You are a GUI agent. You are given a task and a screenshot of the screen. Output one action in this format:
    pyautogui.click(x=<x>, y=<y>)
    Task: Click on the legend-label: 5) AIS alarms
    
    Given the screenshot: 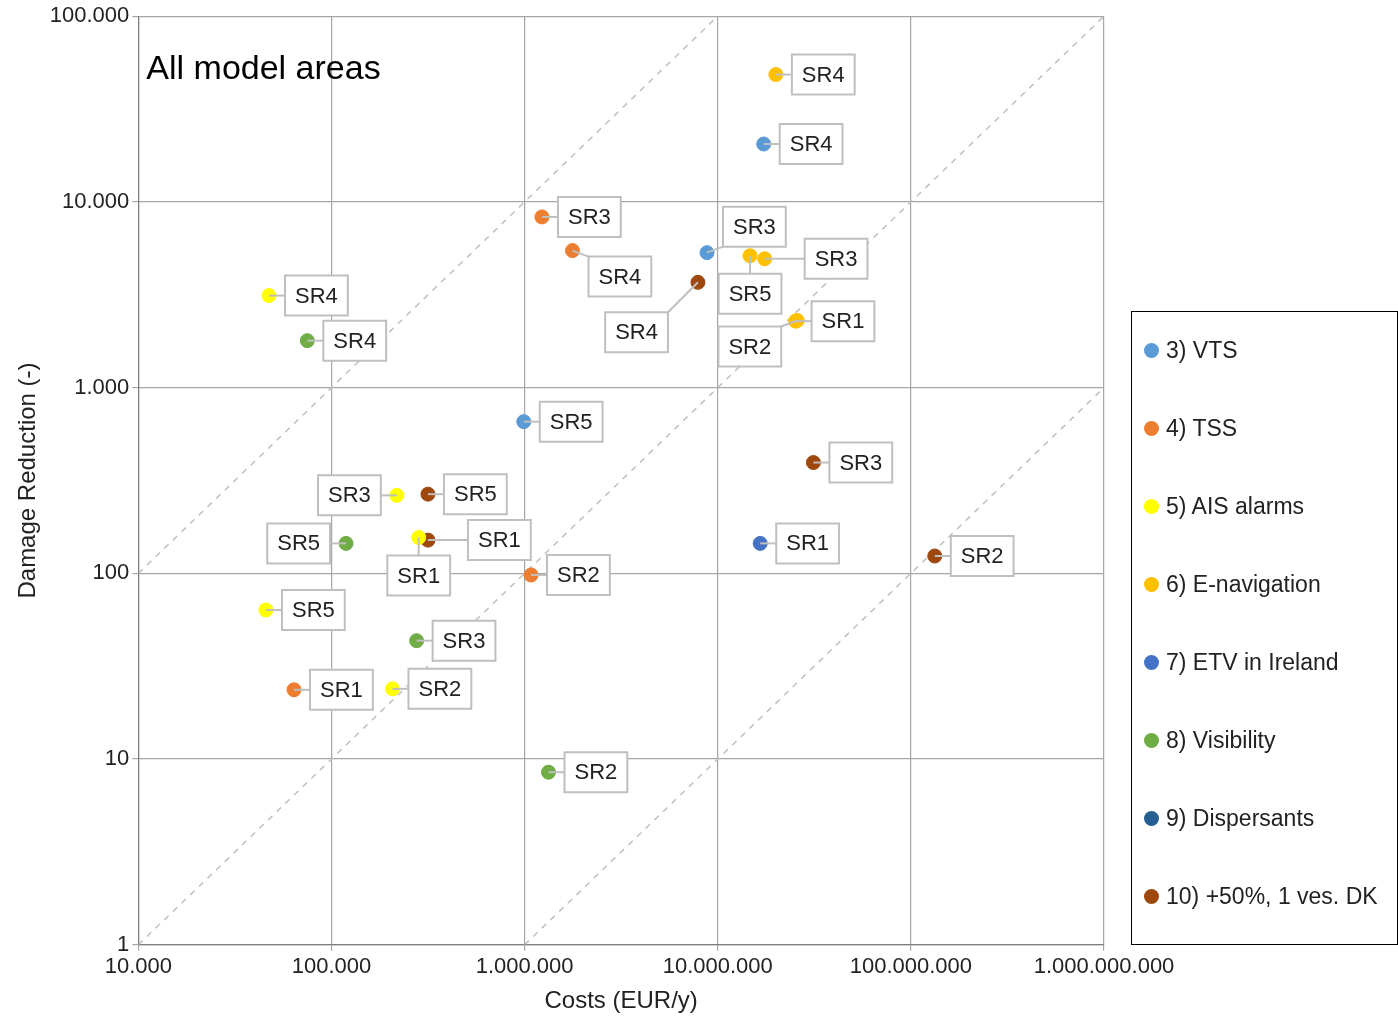 What is the action you would take?
    pyautogui.click(x=1235, y=507)
    